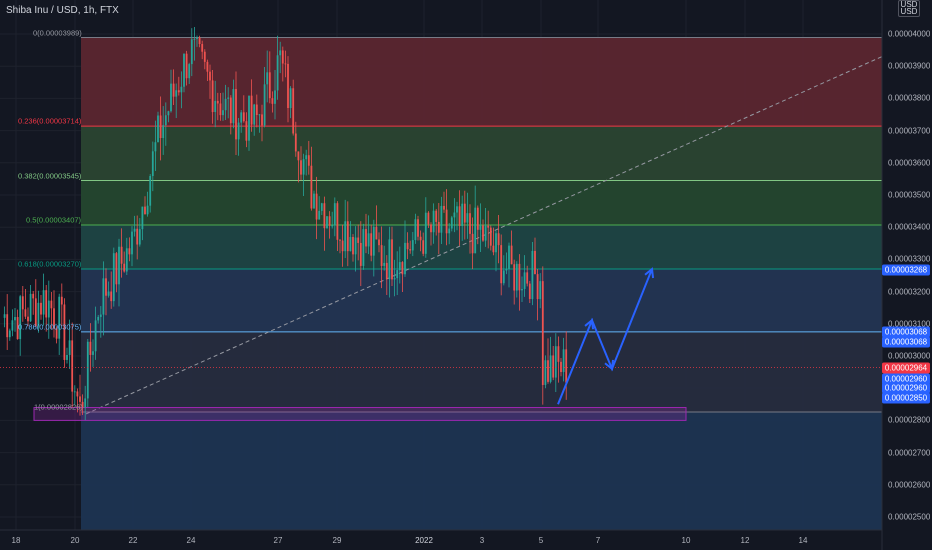 The width and height of the screenshot is (932, 550). Describe the element at coordinates (360, 414) in the screenshot. I see `support-zone-box` at that location.